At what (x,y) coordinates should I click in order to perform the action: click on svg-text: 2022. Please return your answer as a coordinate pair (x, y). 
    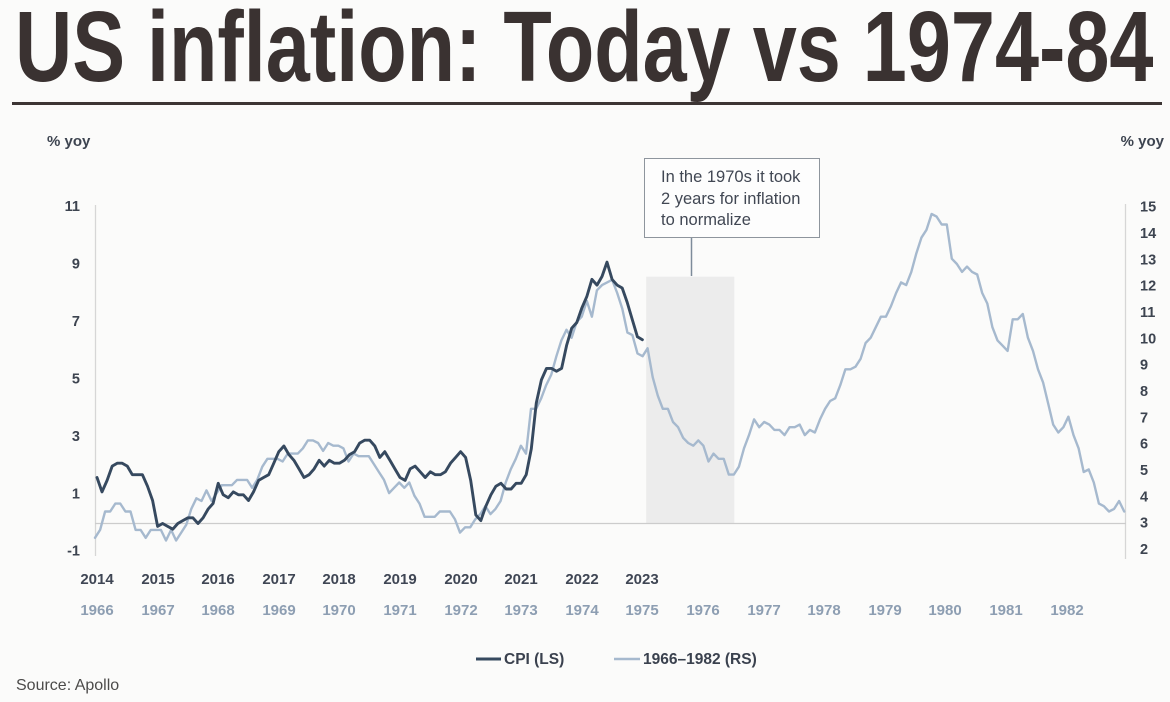
    Looking at the image, I should click on (581, 579).